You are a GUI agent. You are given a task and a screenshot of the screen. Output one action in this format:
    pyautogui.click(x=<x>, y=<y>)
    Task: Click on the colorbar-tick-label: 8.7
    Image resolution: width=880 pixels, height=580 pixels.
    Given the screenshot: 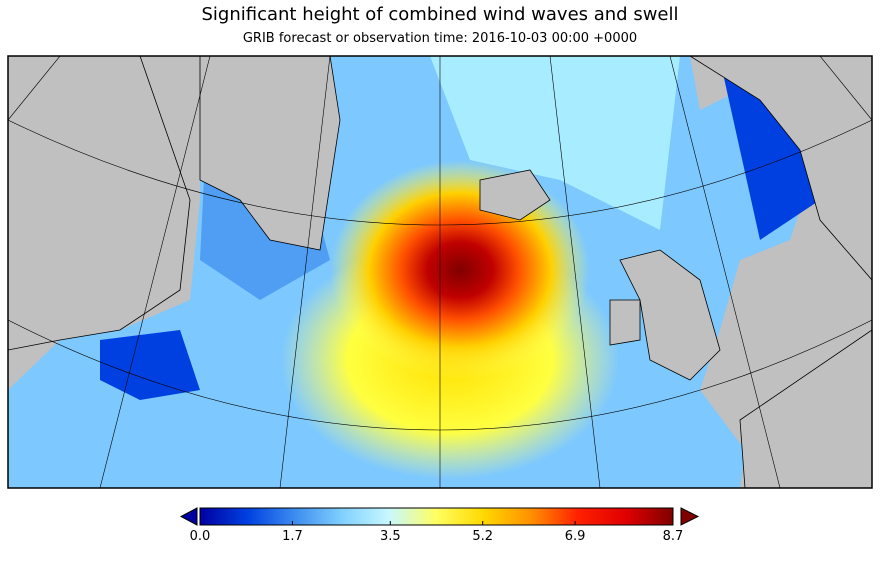 What is the action you would take?
    pyautogui.click(x=673, y=536)
    